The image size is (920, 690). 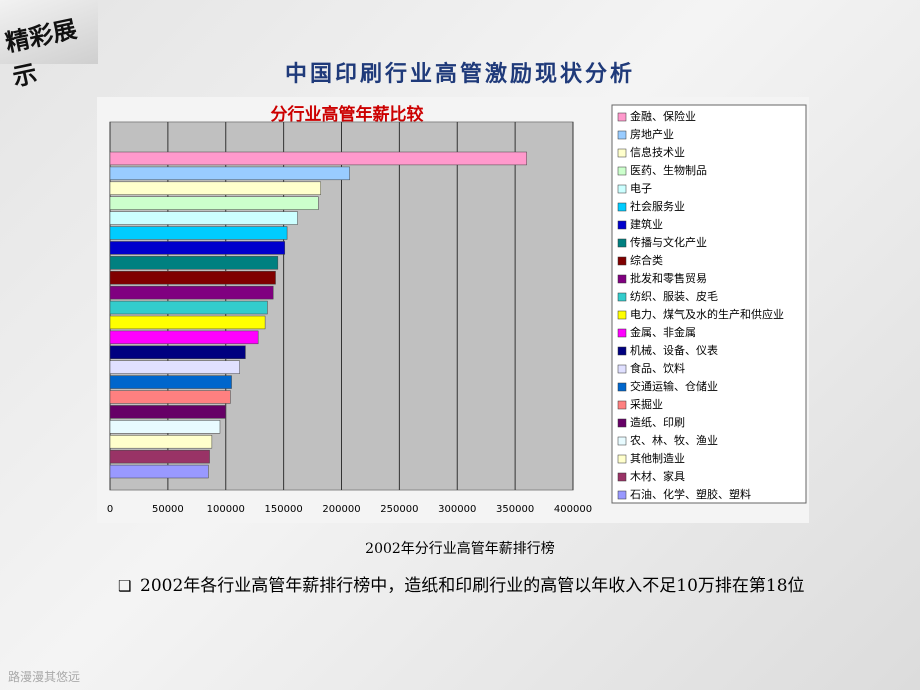 I want to click on legend-label: 机械、设备、仪表, so click(x=674, y=350).